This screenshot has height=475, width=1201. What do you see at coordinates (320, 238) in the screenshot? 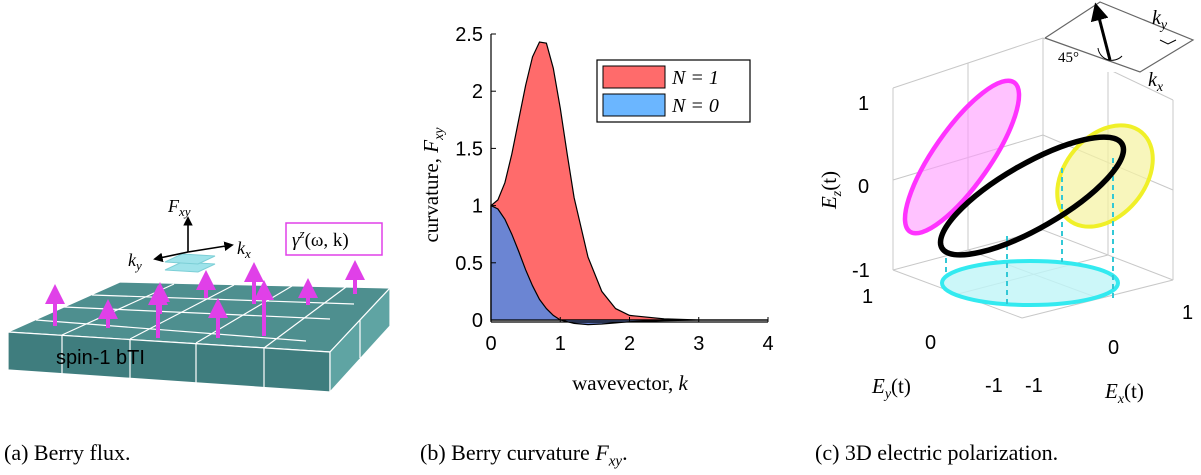
I see `gamma-label: γz(ω, k)` at bounding box center [320, 238].